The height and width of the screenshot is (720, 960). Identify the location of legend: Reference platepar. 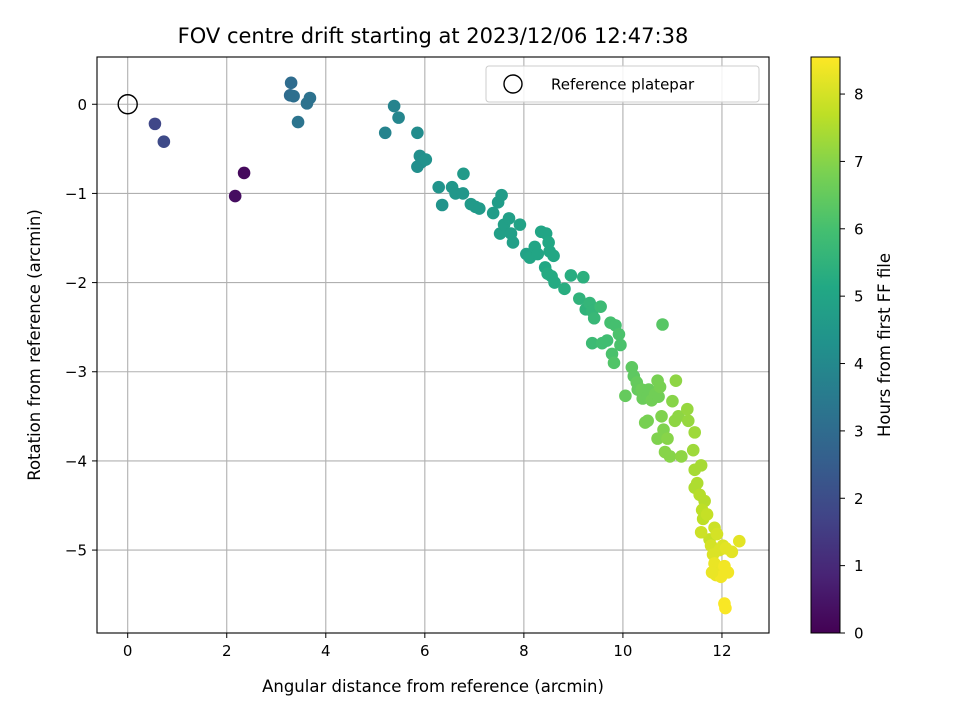
(622, 84).